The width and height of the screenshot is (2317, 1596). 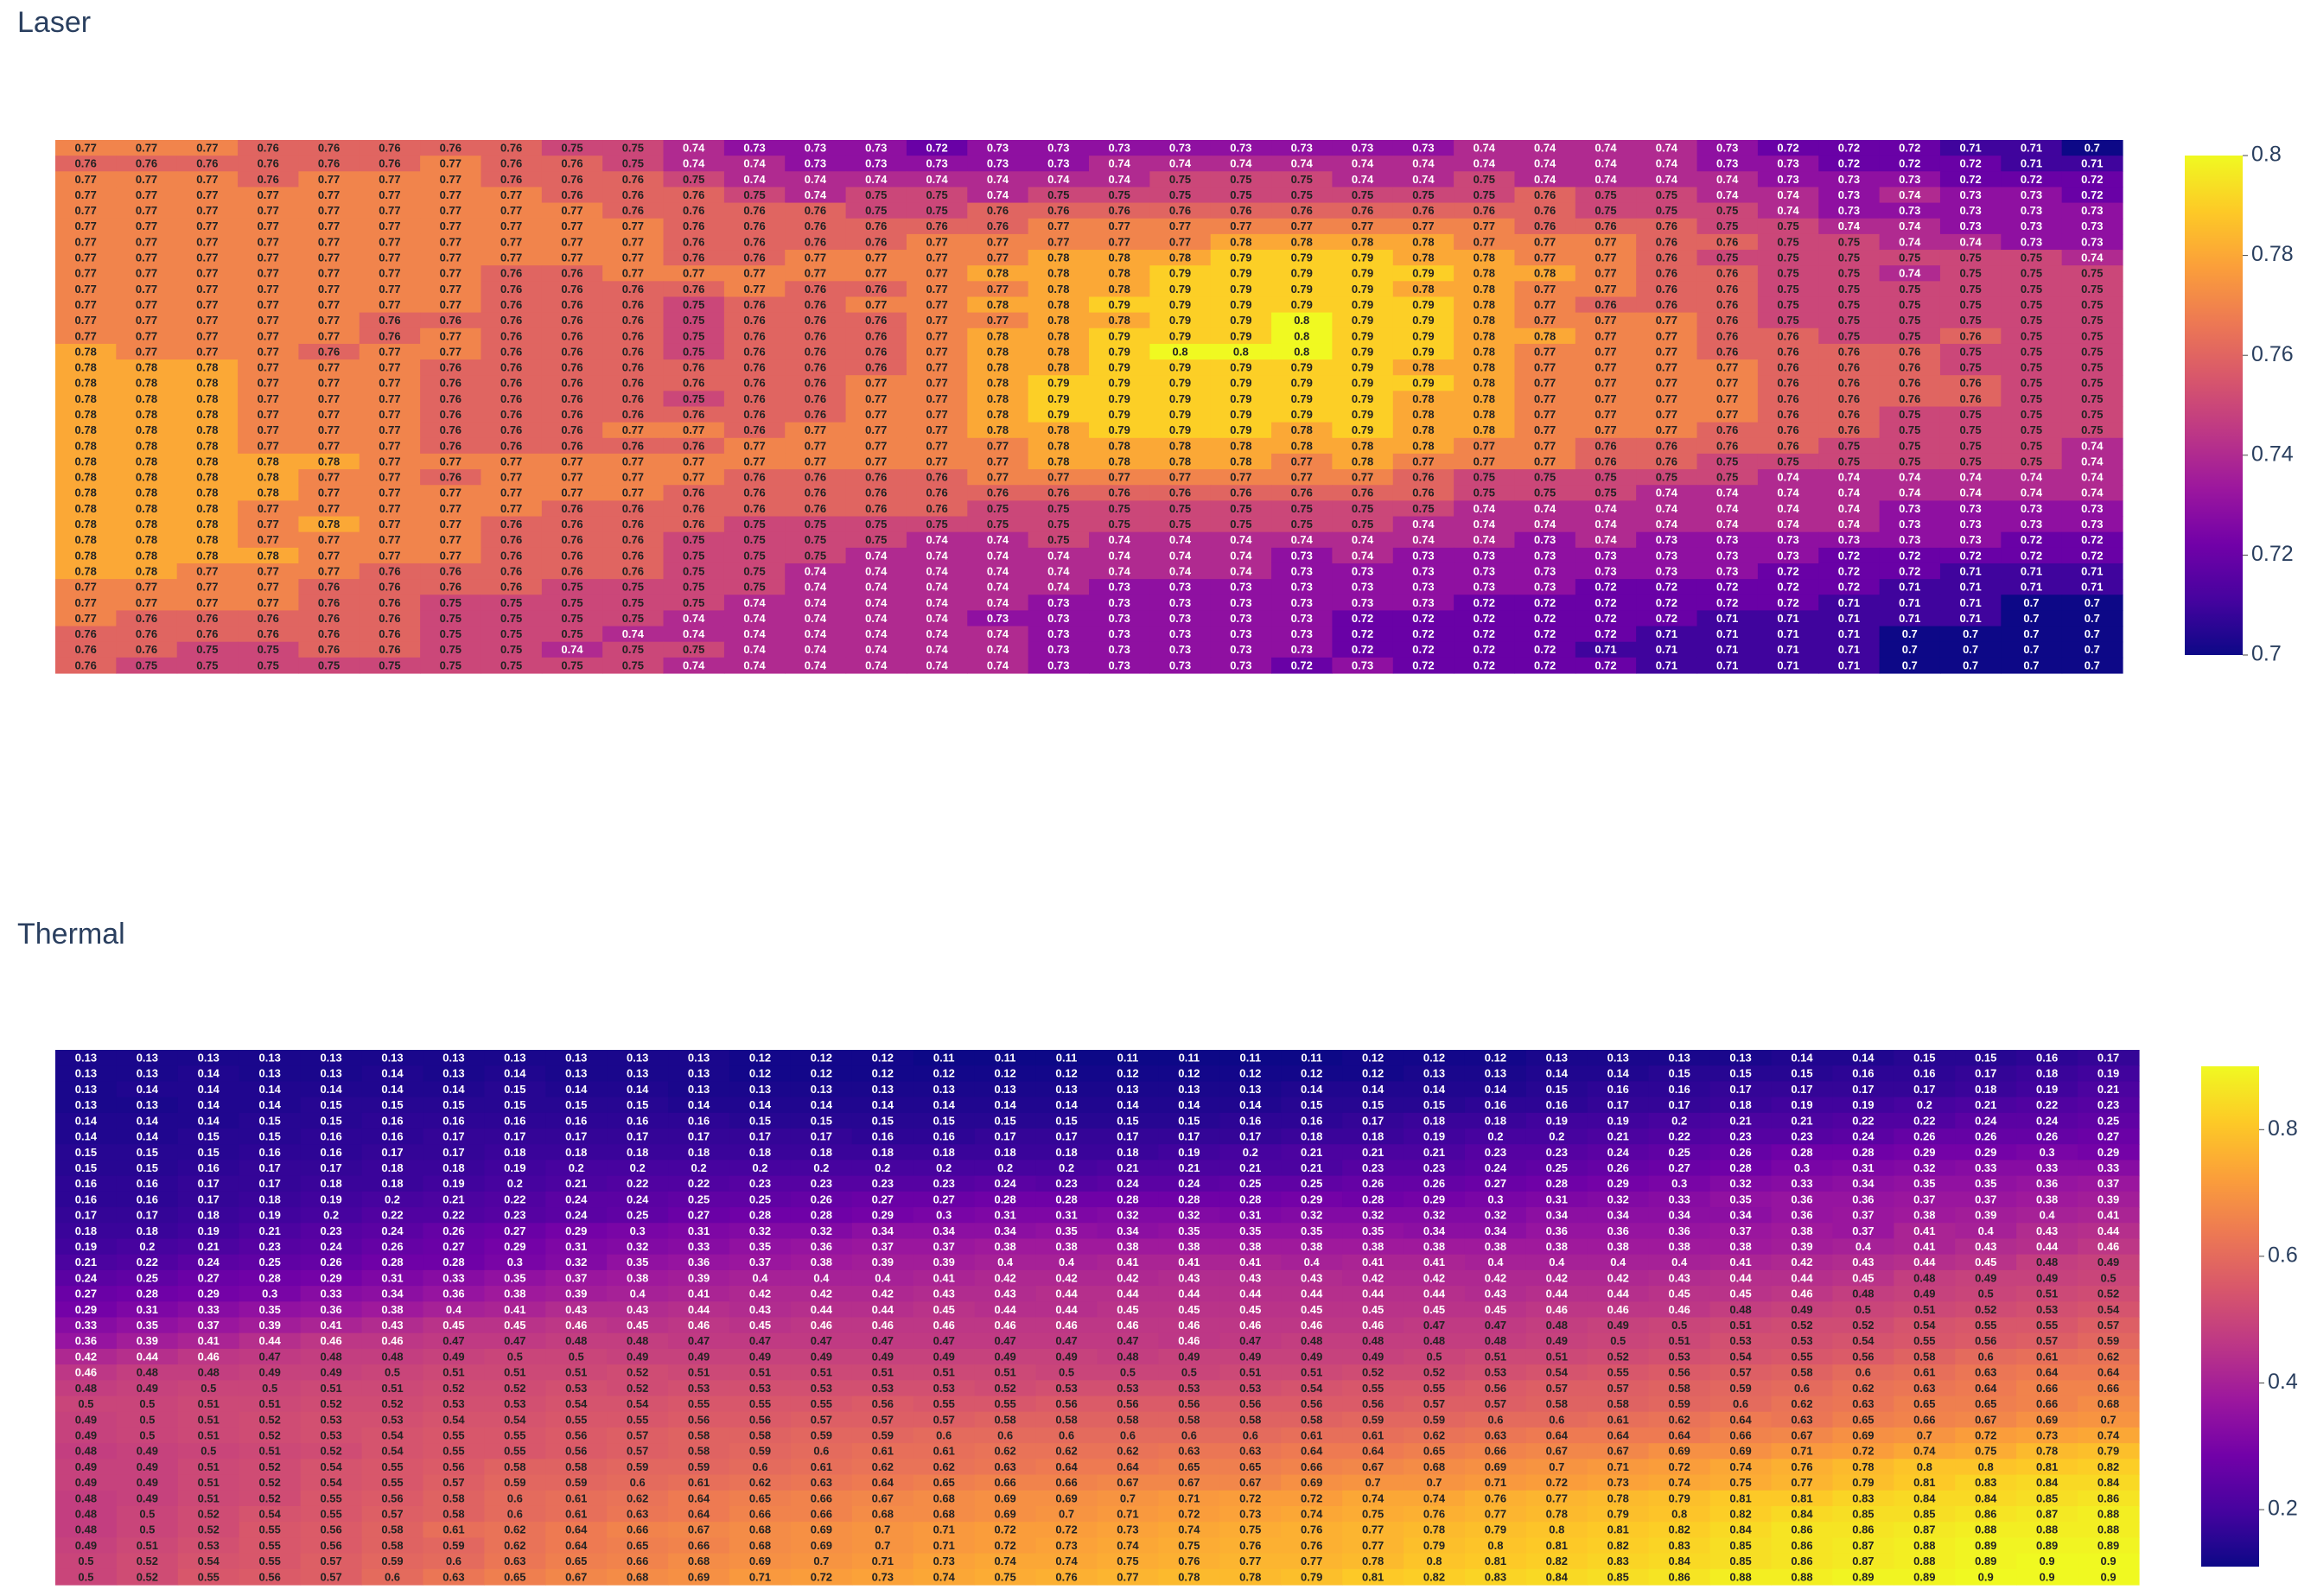 What do you see at coordinates (944, 1216) in the screenshot?
I see `cell-label: 0.3` at bounding box center [944, 1216].